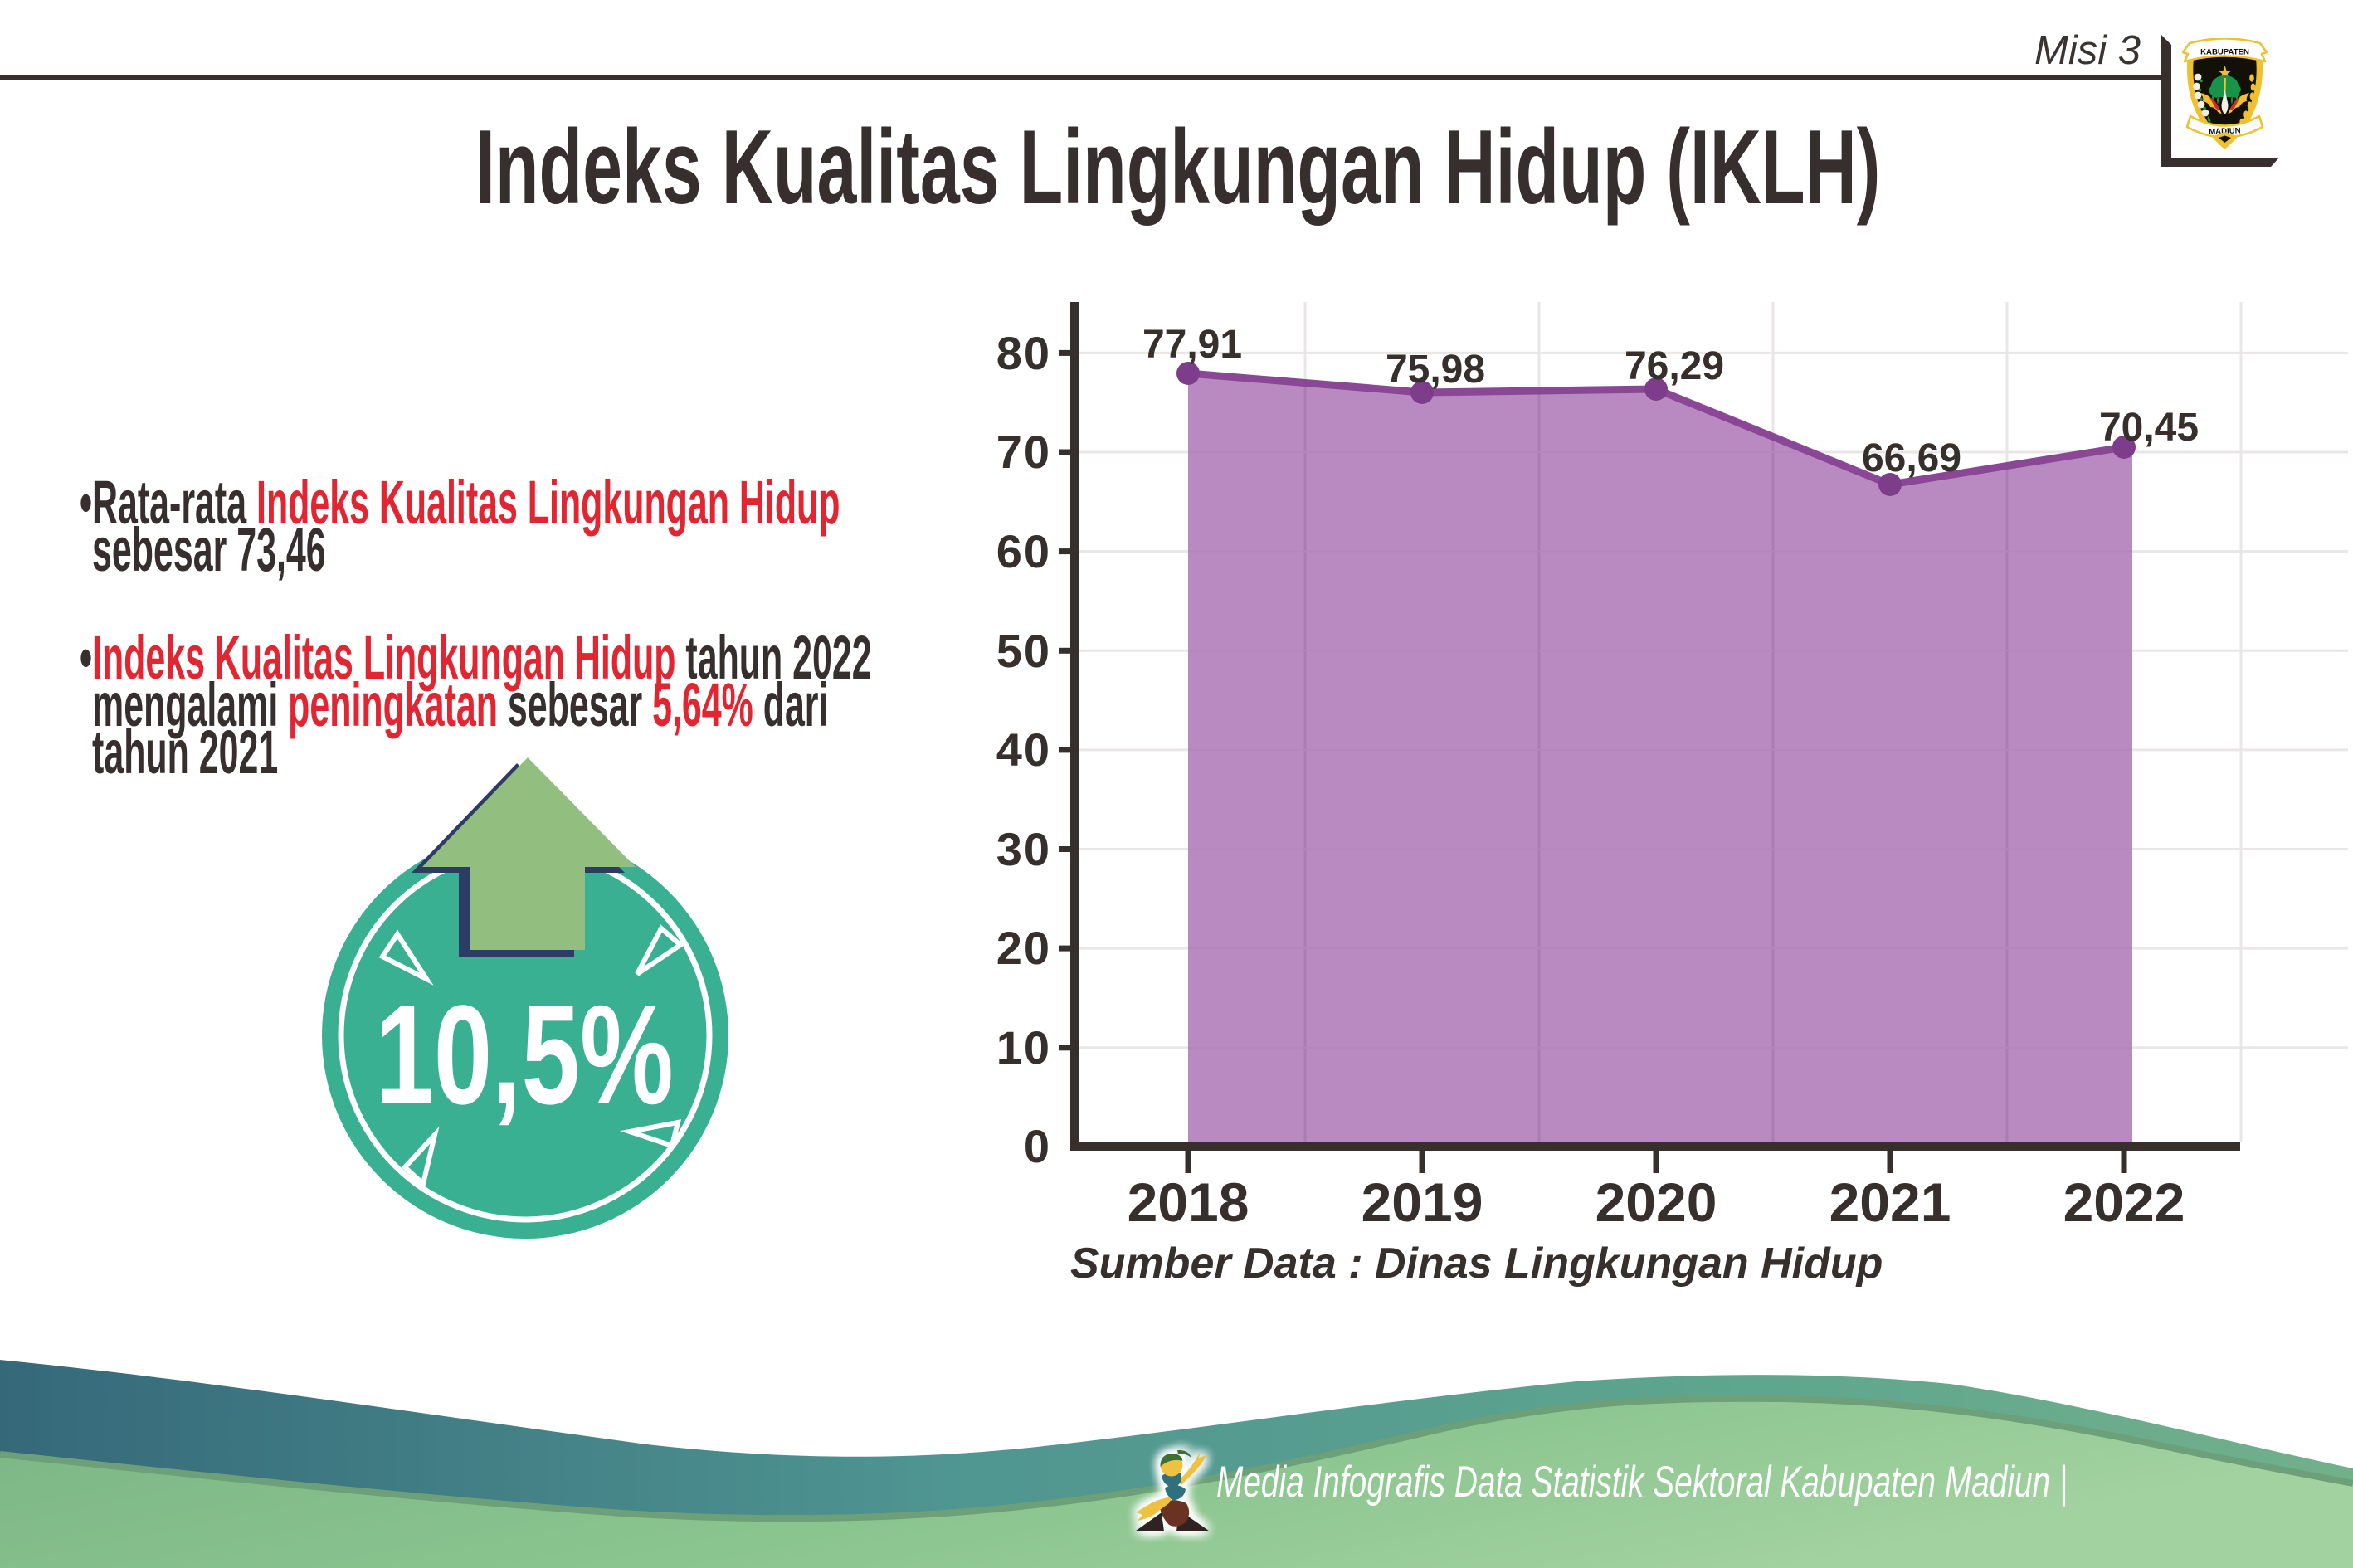 The image size is (2353, 1568). What do you see at coordinates (1911, 458) in the screenshot?
I see `svg-text: 66,69` at bounding box center [1911, 458].